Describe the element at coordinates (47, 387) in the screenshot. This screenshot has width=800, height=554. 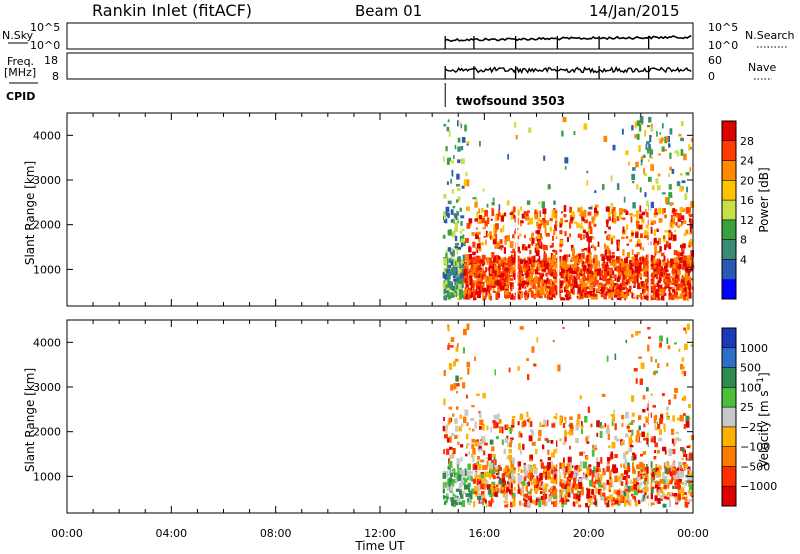
I see `y-tick-label: 3000` at that location.